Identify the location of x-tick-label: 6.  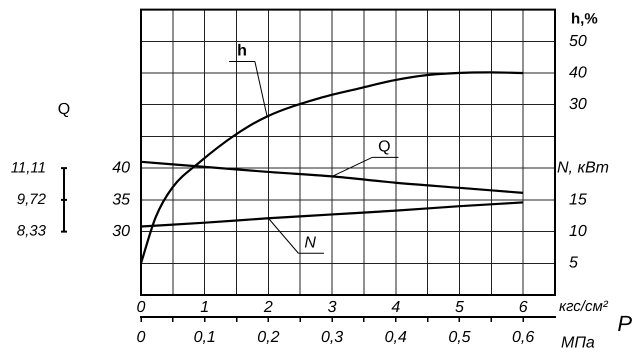
(523, 307).